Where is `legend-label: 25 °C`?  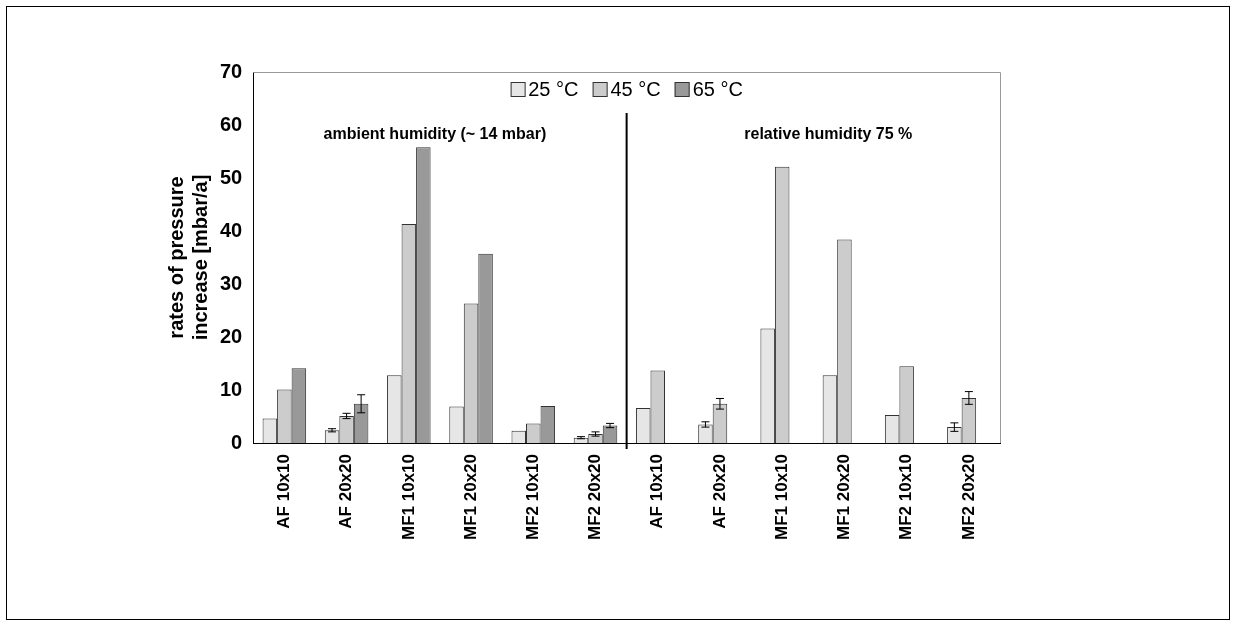 legend-label: 25 °C is located at coordinates (553, 89).